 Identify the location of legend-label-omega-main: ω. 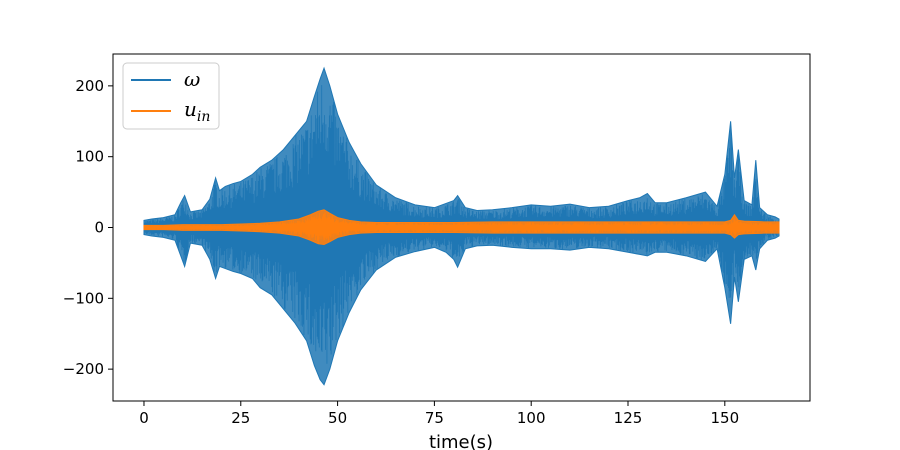
(192, 79).